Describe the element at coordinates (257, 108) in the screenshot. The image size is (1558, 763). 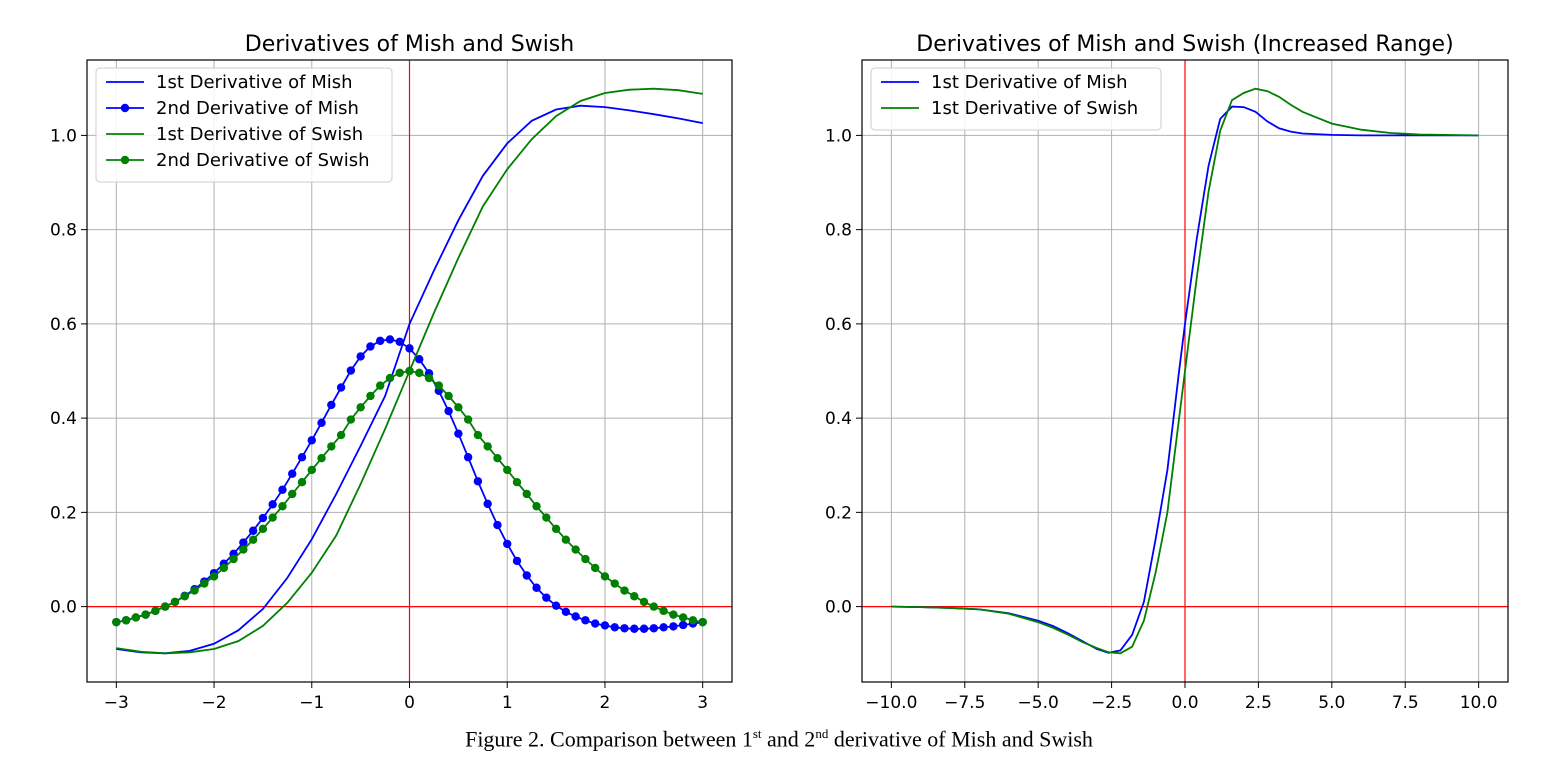
I see `legend-label: 2nd Derivative of Mish` at that location.